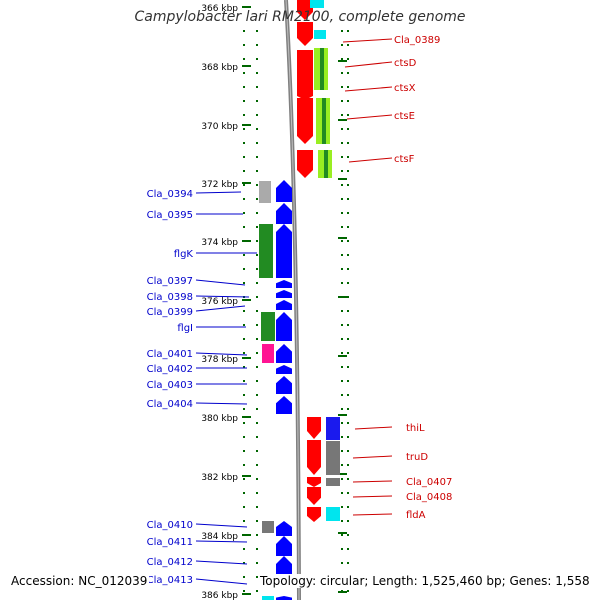 Image resolution: width=600 pixels, height=600 pixels. What do you see at coordinates (170, 281) in the screenshot?
I see `left-gene-label: Cla_0397` at bounding box center [170, 281].